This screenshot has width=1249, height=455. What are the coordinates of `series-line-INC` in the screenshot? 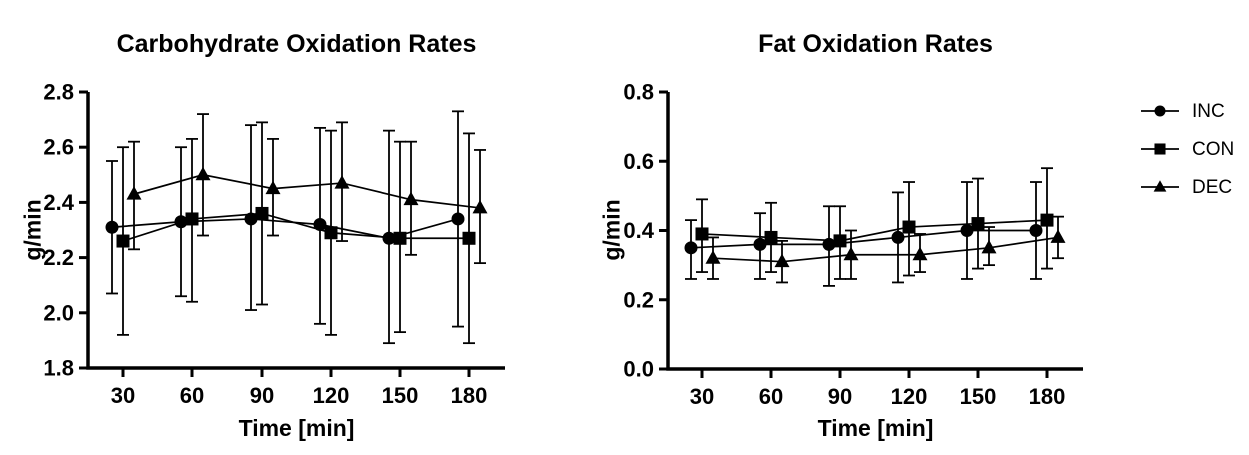 It's located at (863, 239).